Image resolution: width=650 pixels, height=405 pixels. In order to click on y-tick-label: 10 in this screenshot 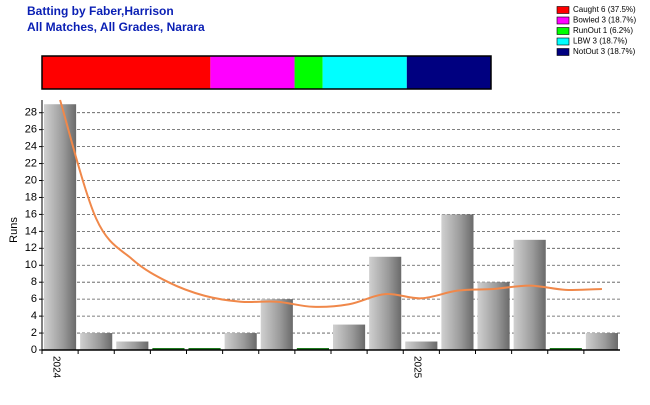, I will do `click(31, 265)`.